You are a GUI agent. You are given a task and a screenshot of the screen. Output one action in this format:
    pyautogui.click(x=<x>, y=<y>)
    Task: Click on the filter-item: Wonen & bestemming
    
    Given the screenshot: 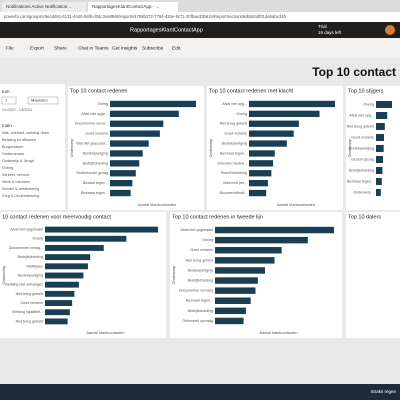 What is the action you would take?
    pyautogui.click(x=20, y=189)
    